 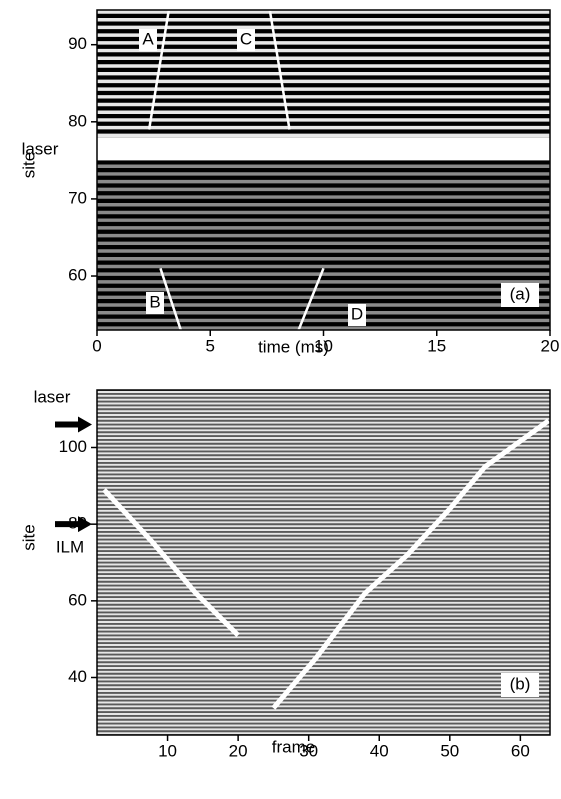 I want to click on annotation: B, so click(x=154, y=301).